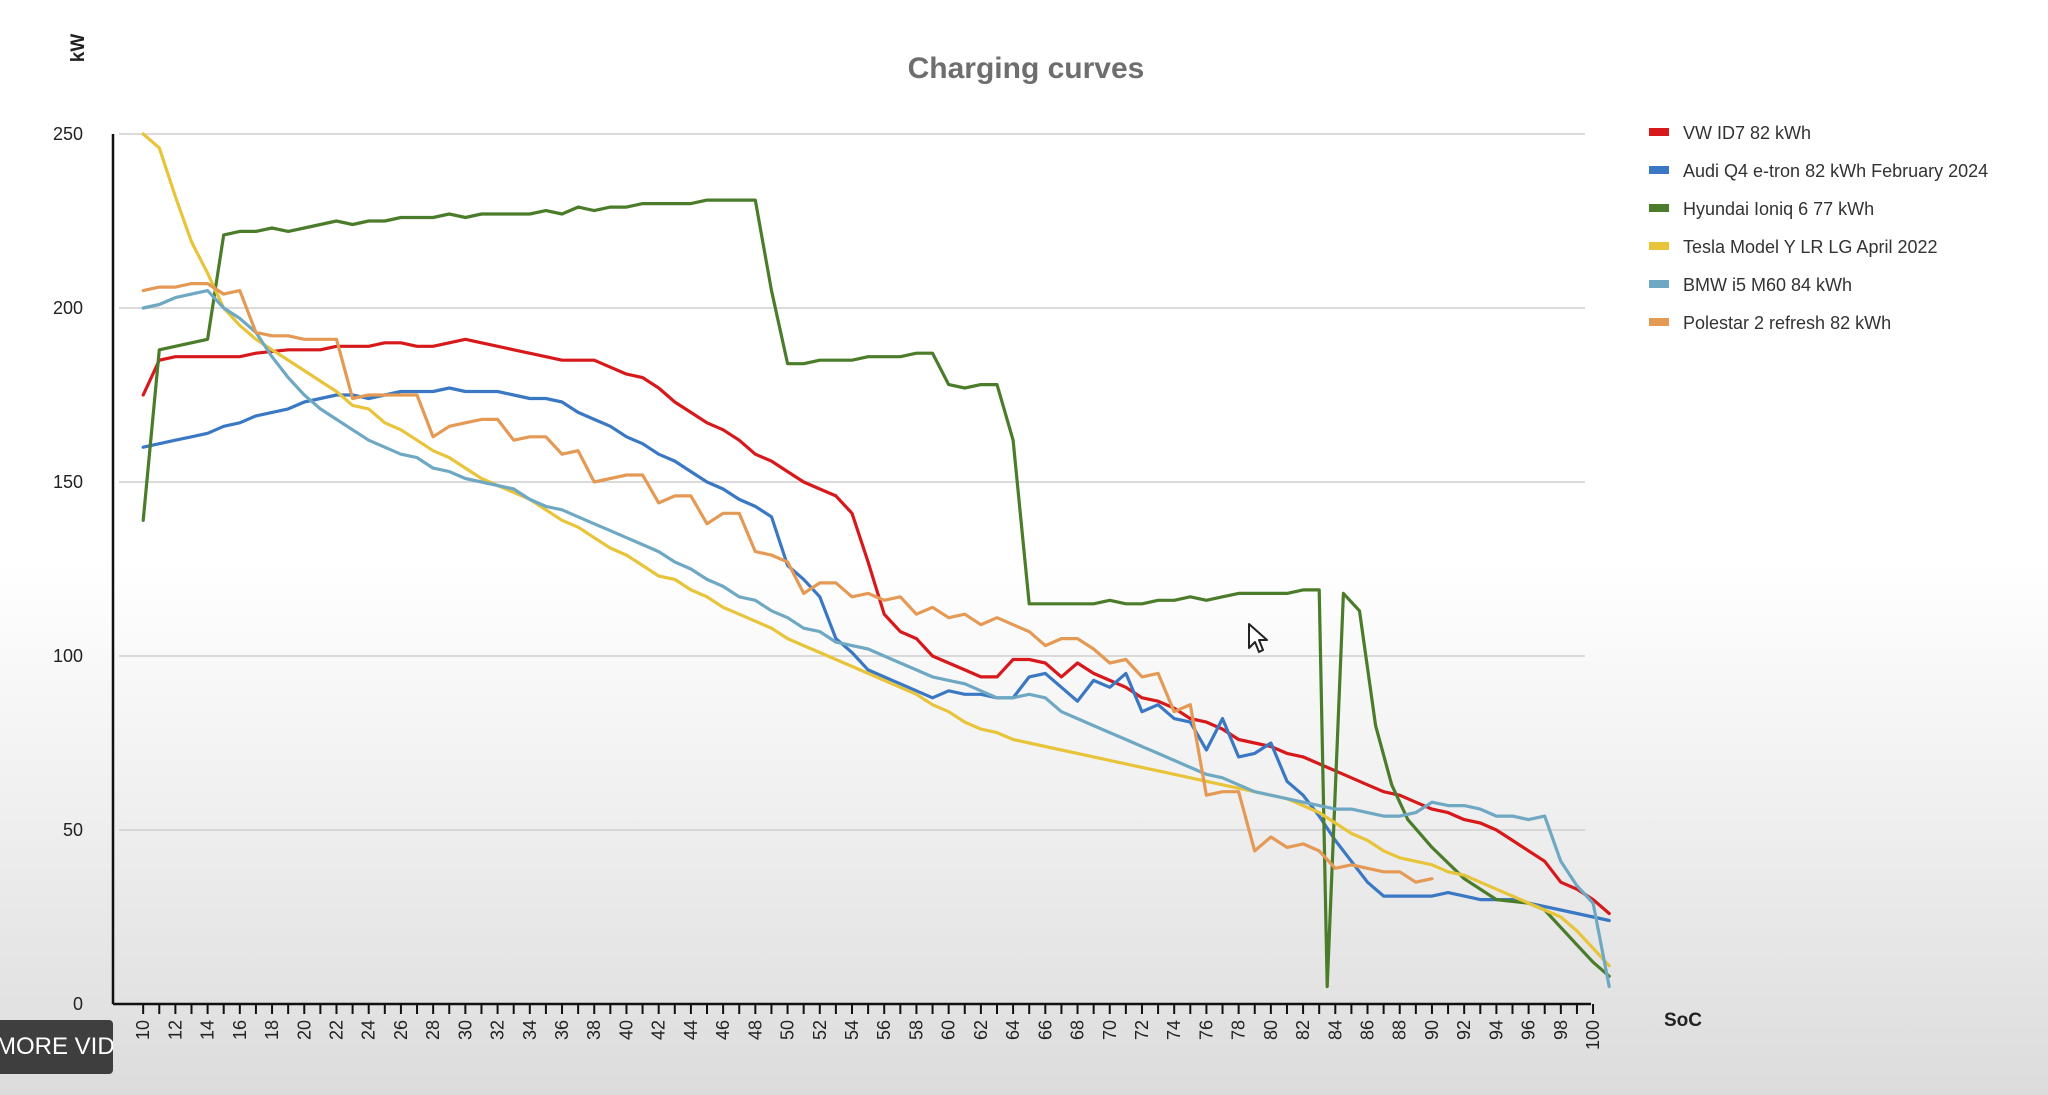 The height and width of the screenshot is (1095, 2048). I want to click on x-tick-label-44: 44, so click(691, 1030).